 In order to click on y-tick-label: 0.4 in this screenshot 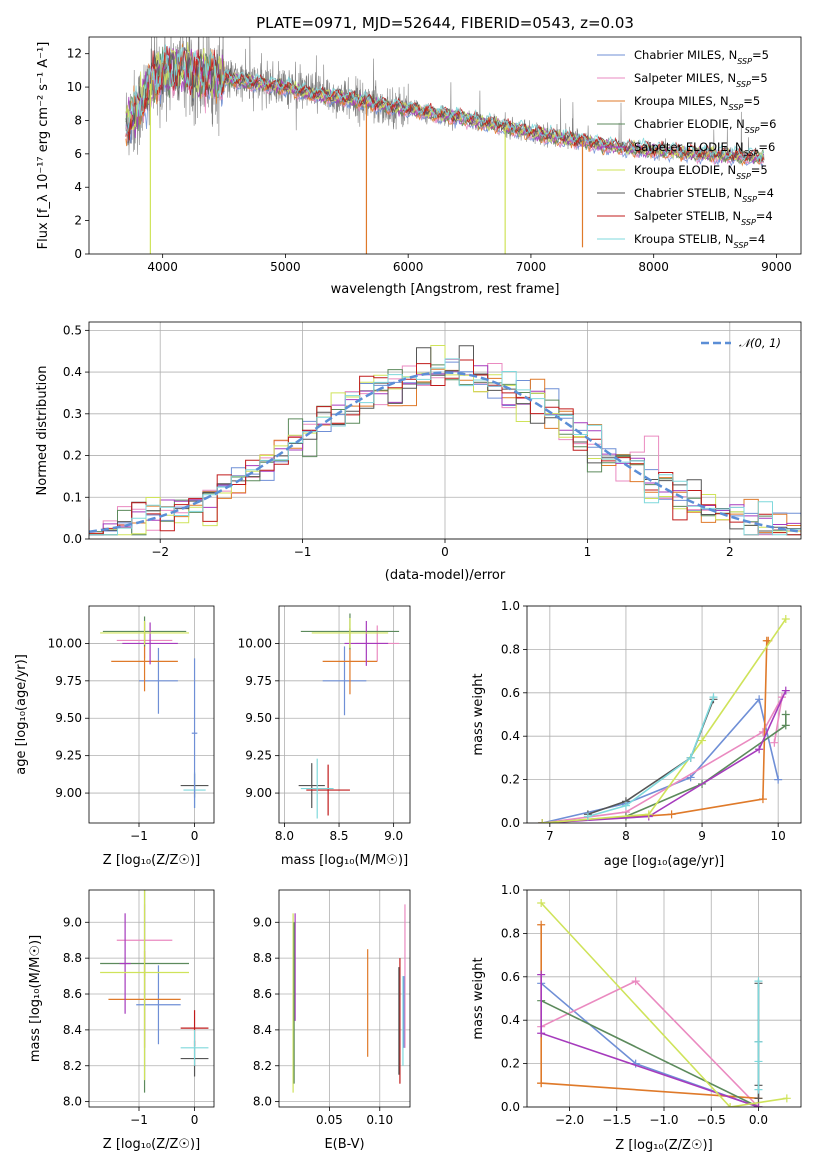, I will do `click(510, 1020)`.